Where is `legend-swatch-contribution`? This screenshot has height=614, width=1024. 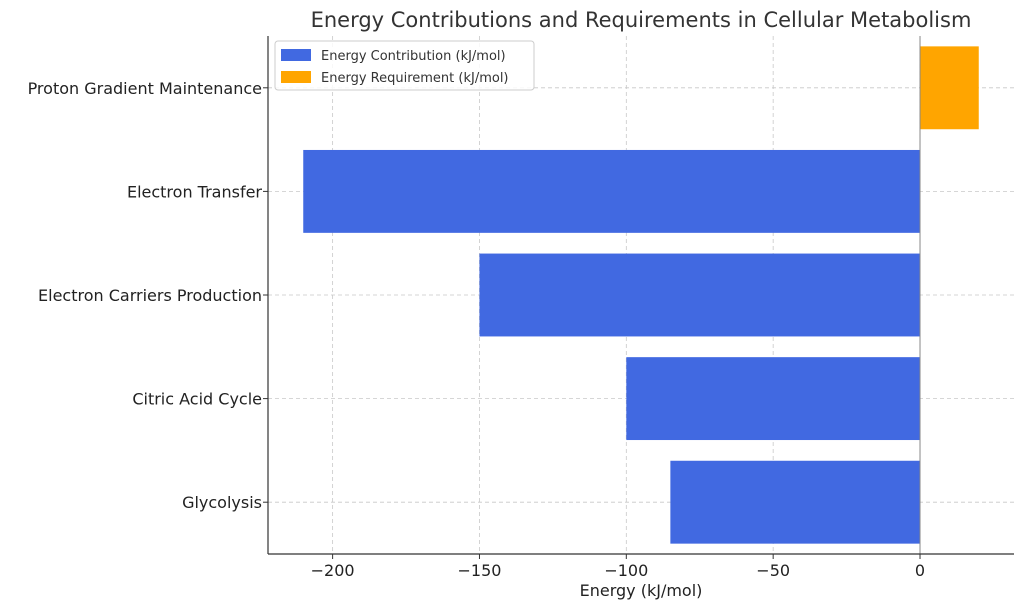 legend-swatch-contribution is located at coordinates (296, 55).